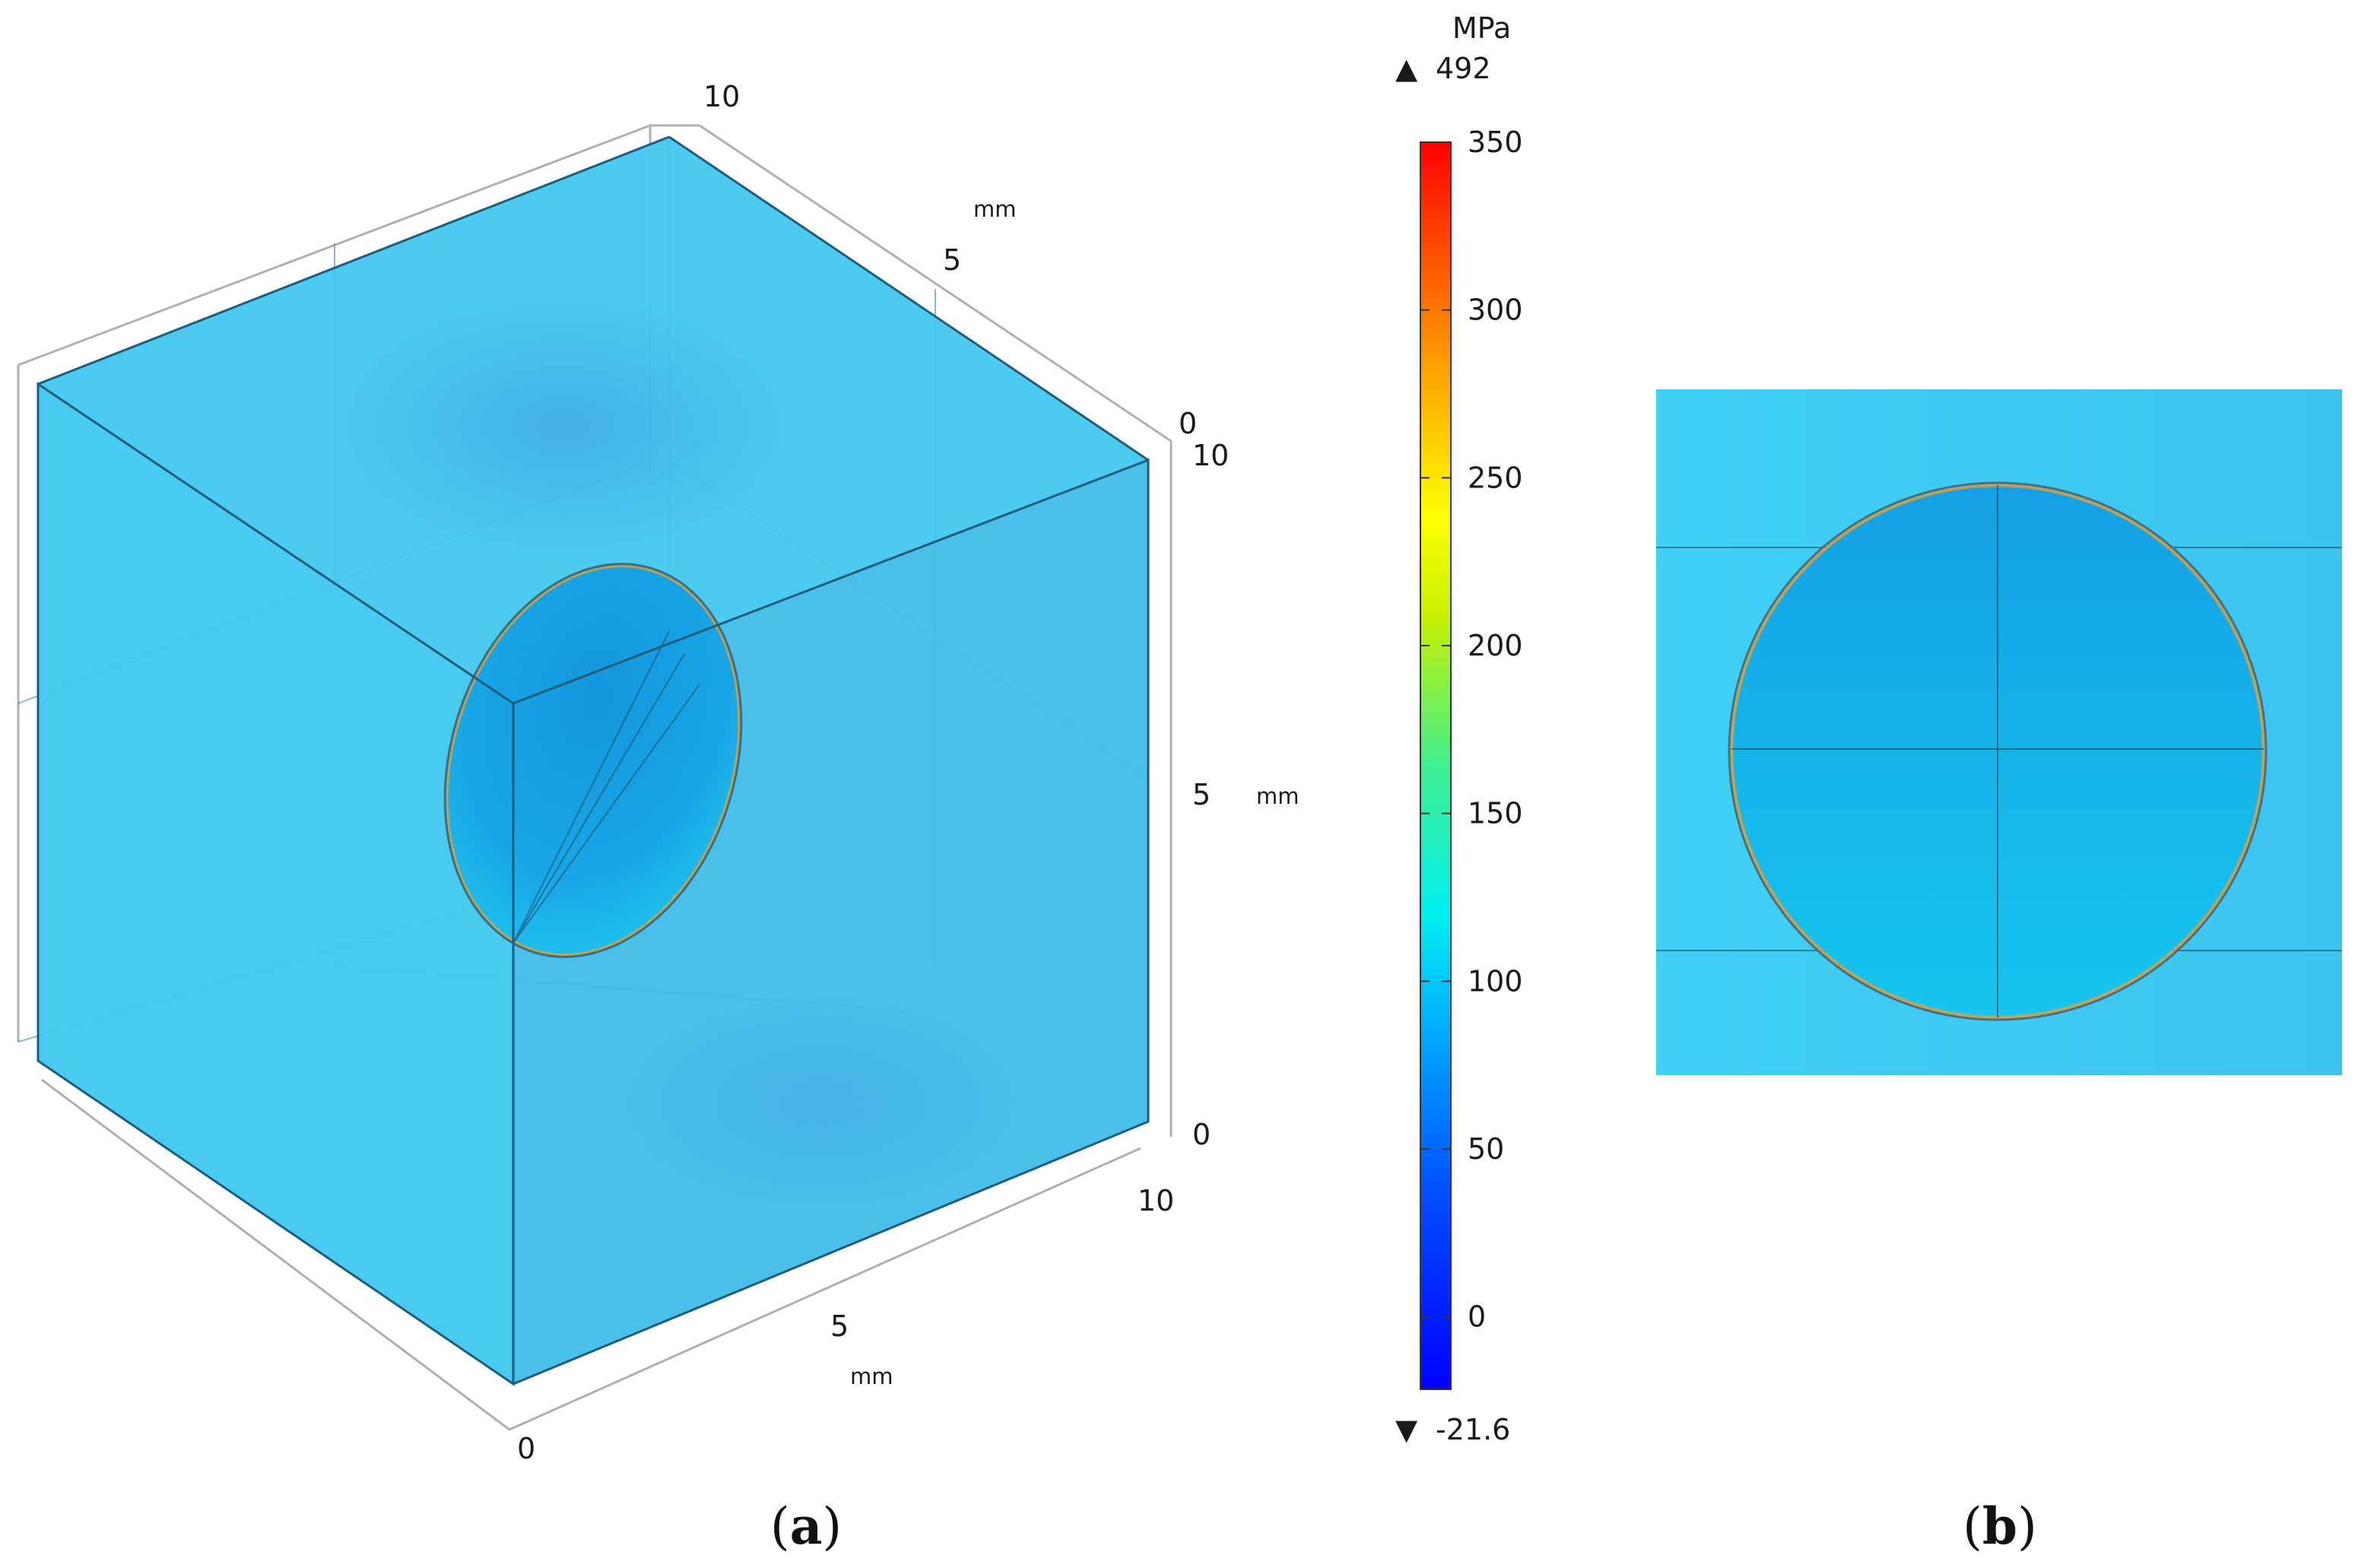 This screenshot has height=1568, width=2358. What do you see at coordinates (526, 1448) in the screenshot?
I see `width-tick-0: 0` at bounding box center [526, 1448].